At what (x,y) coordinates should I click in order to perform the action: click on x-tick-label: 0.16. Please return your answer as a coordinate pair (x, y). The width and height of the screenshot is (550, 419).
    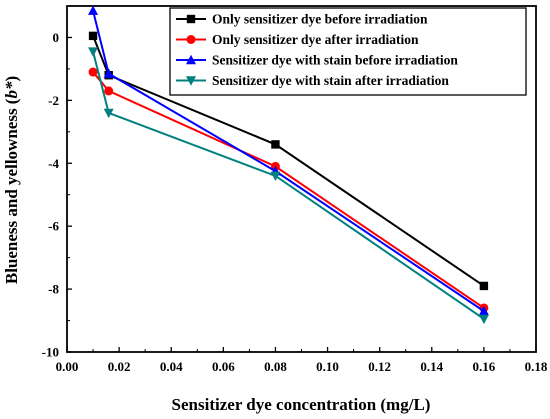
    Looking at the image, I should click on (484, 366).